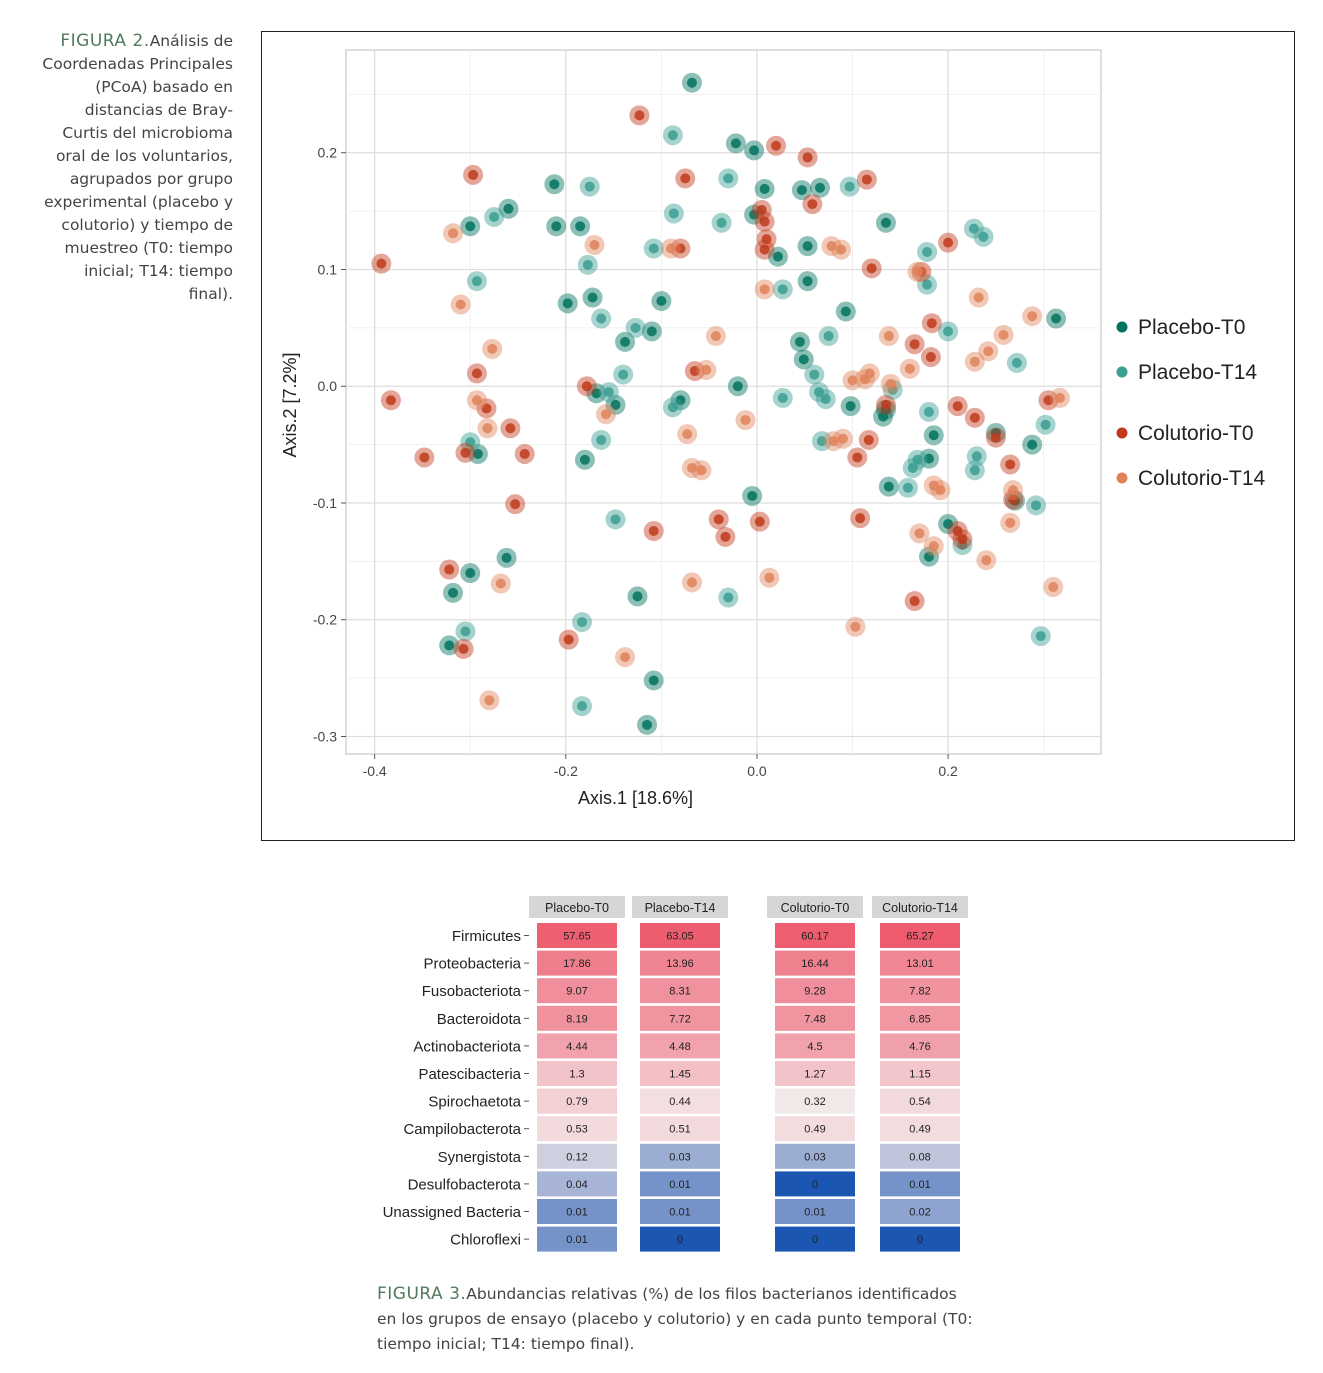 The image size is (1323, 1373). I want to click on heatmap-cell-label: 0.08, so click(919, 1157).